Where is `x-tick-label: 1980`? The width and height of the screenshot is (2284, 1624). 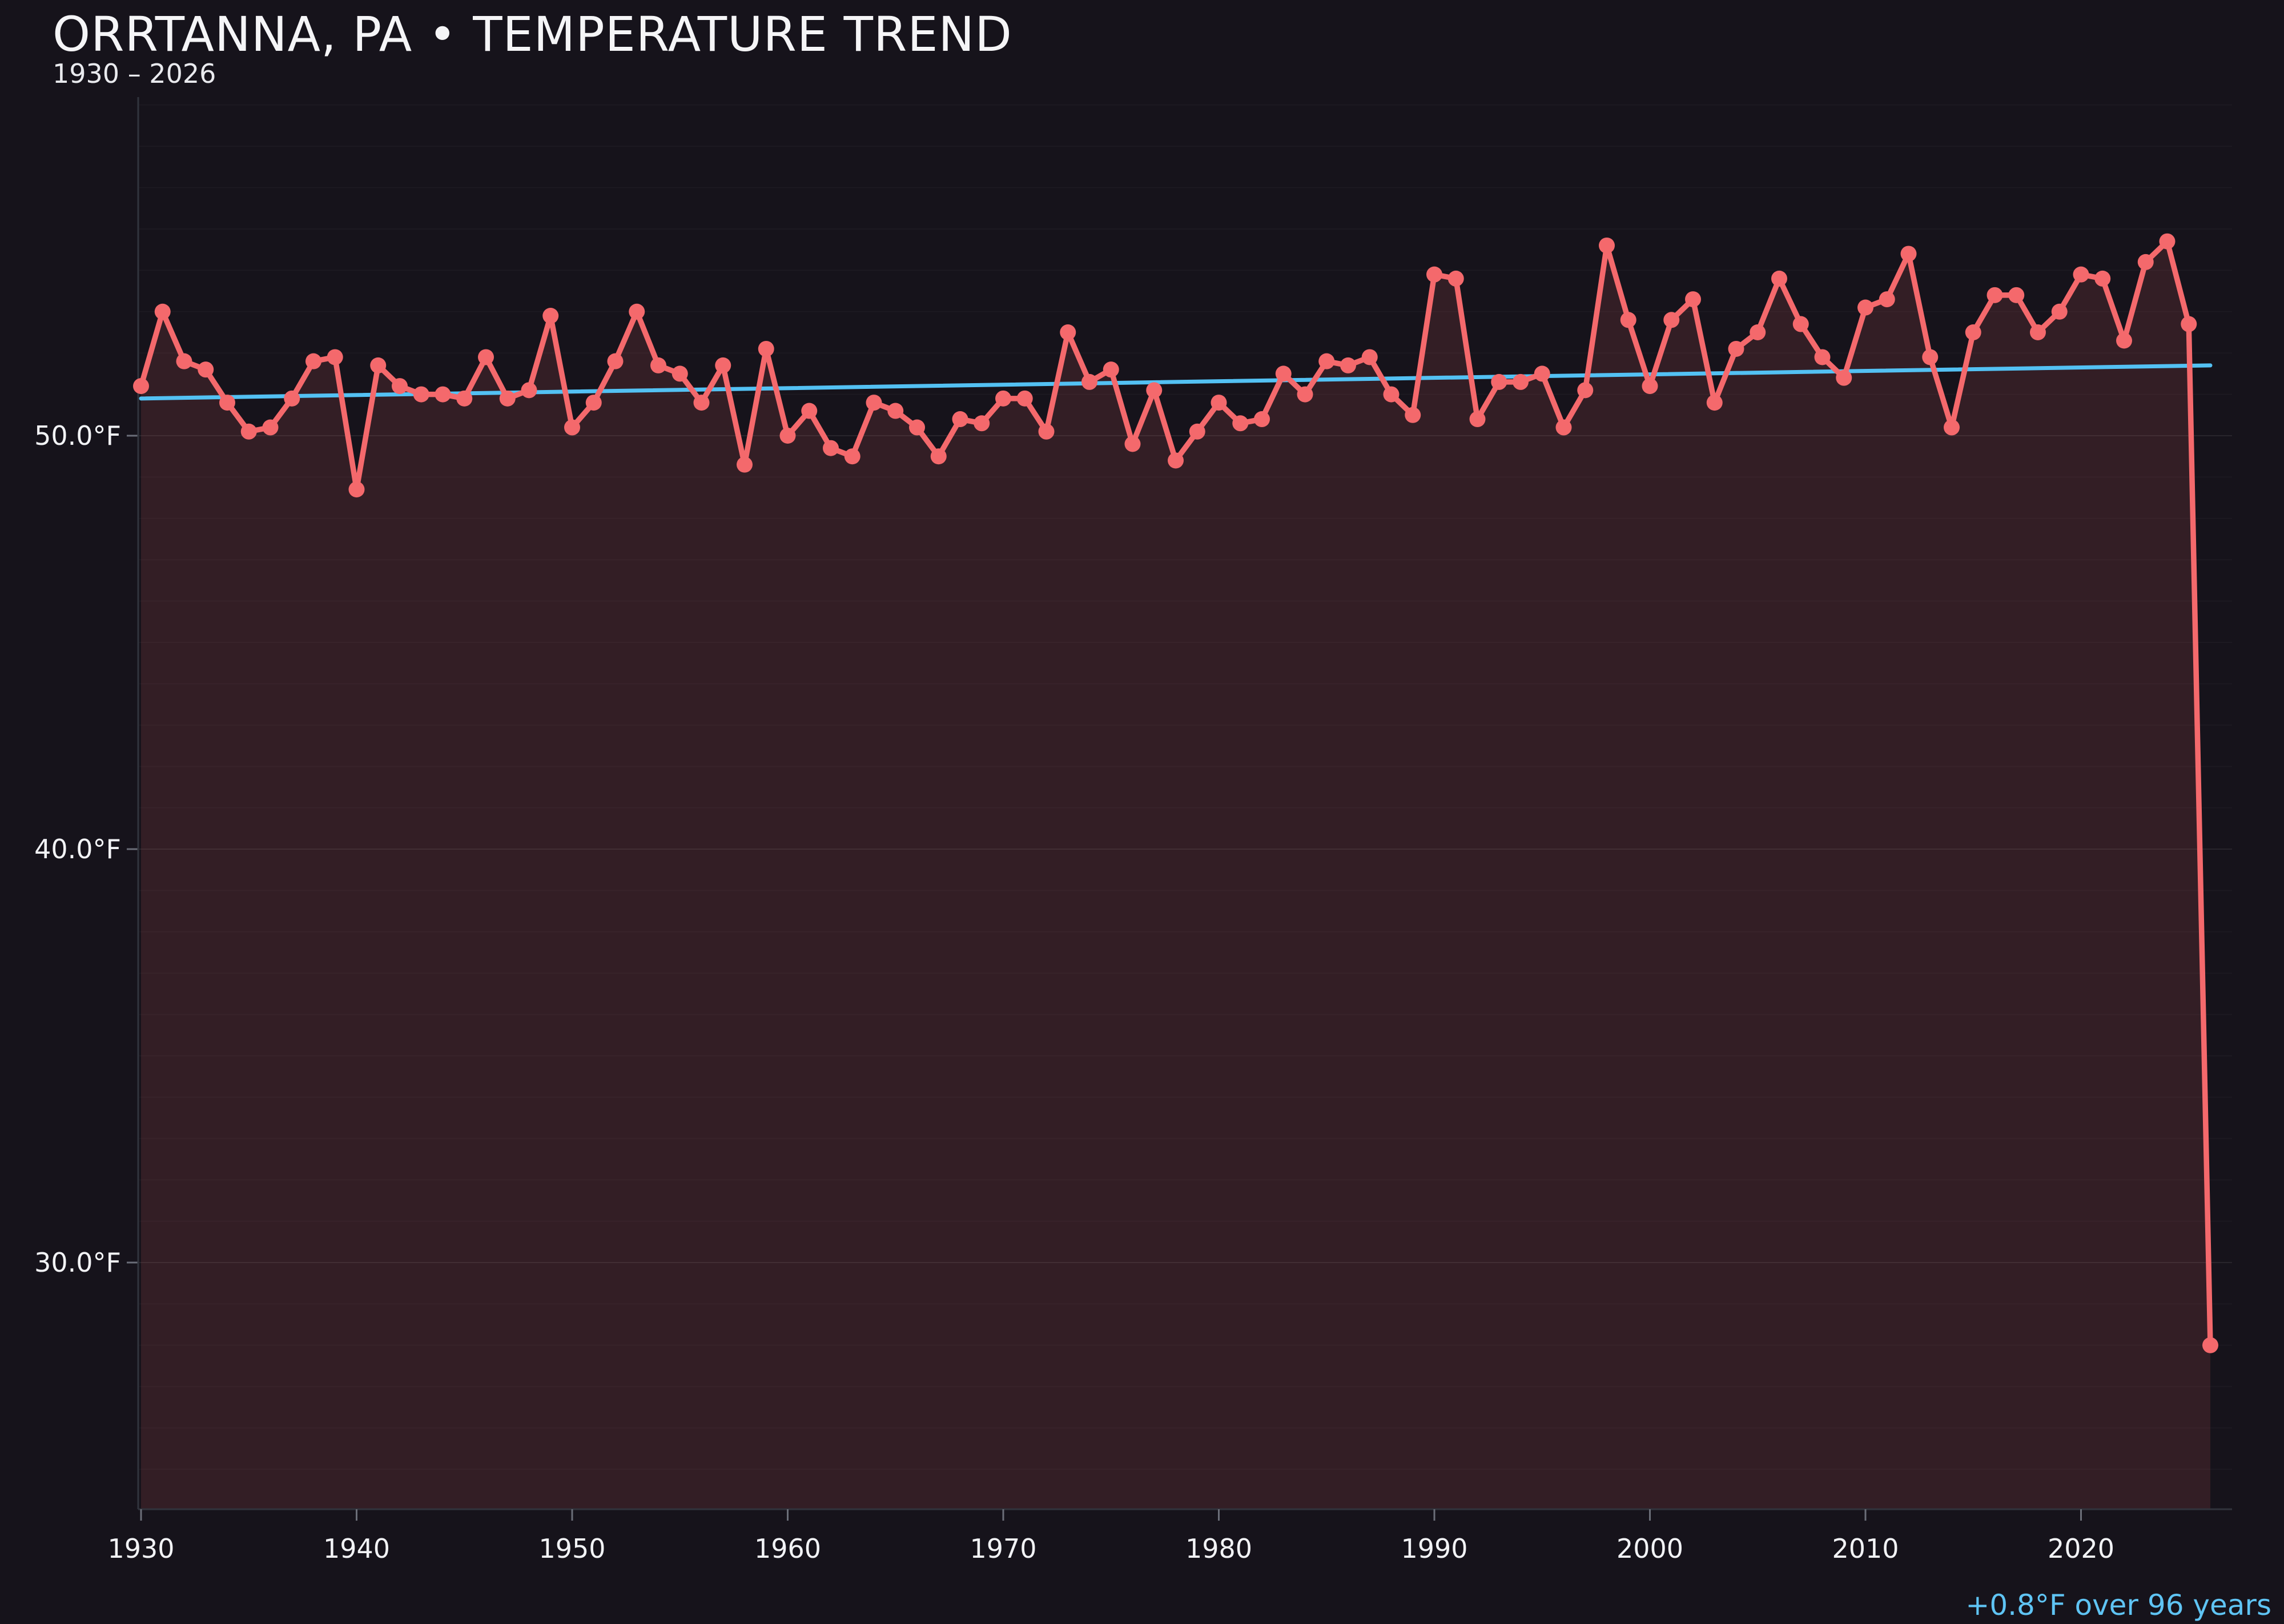
x-tick-label: 1980 is located at coordinates (1218, 1548).